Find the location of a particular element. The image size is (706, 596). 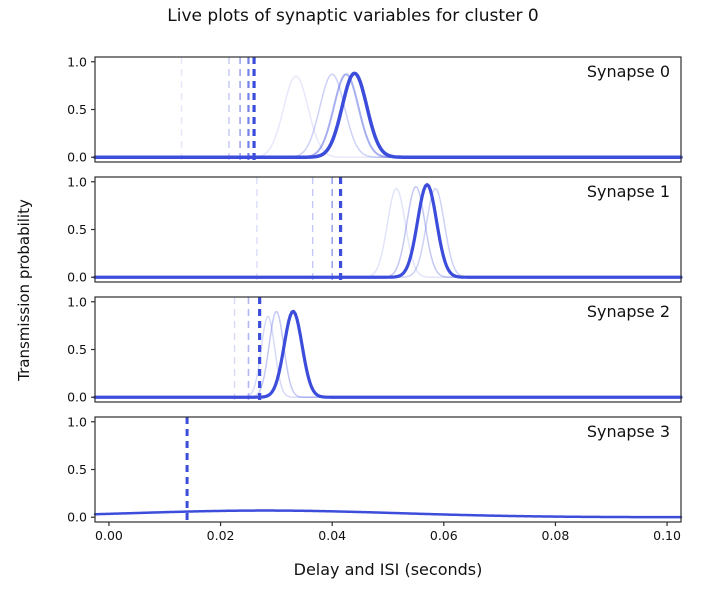

x-tick-label: 0.08 is located at coordinates (556, 535).